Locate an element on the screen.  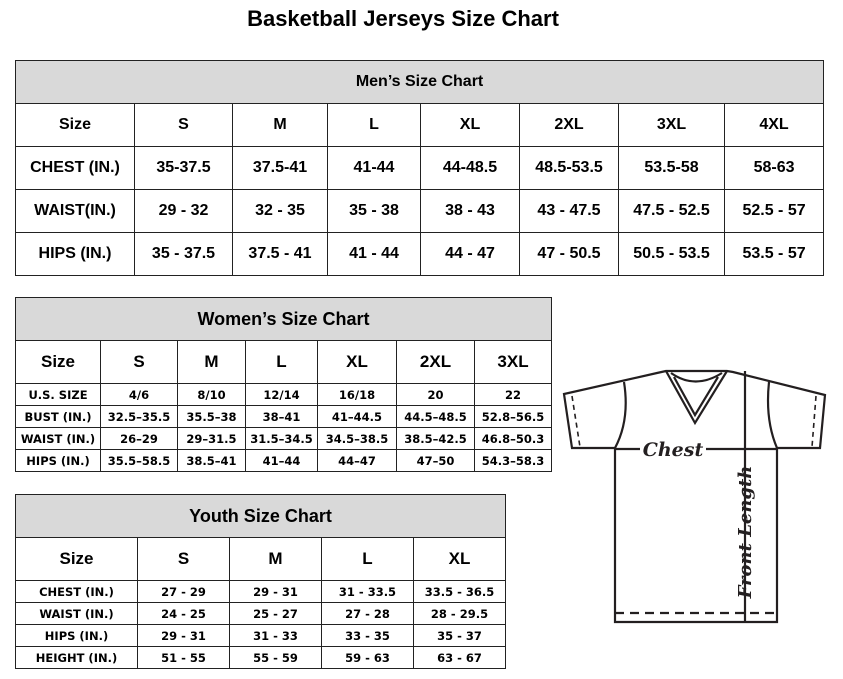
table-cell: 29 - 32 is located at coordinates (183, 211).